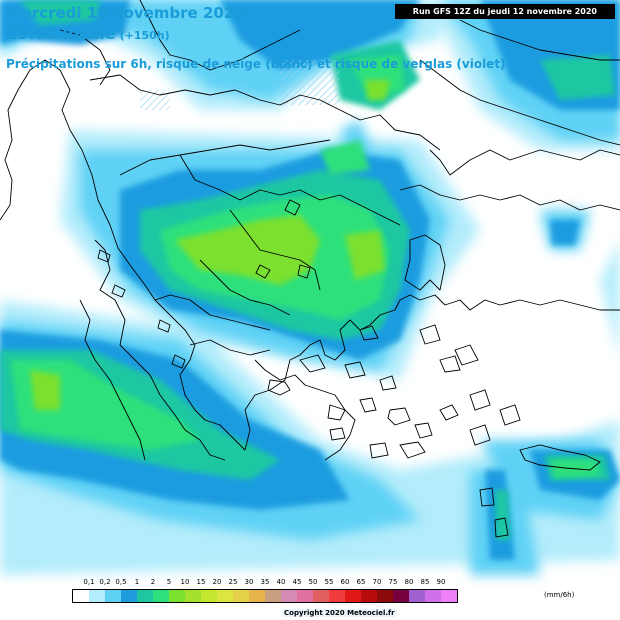 This screenshot has height=620, width=620. I want to click on forecast-time: 19:00 locale (+150h), so click(88, 33).